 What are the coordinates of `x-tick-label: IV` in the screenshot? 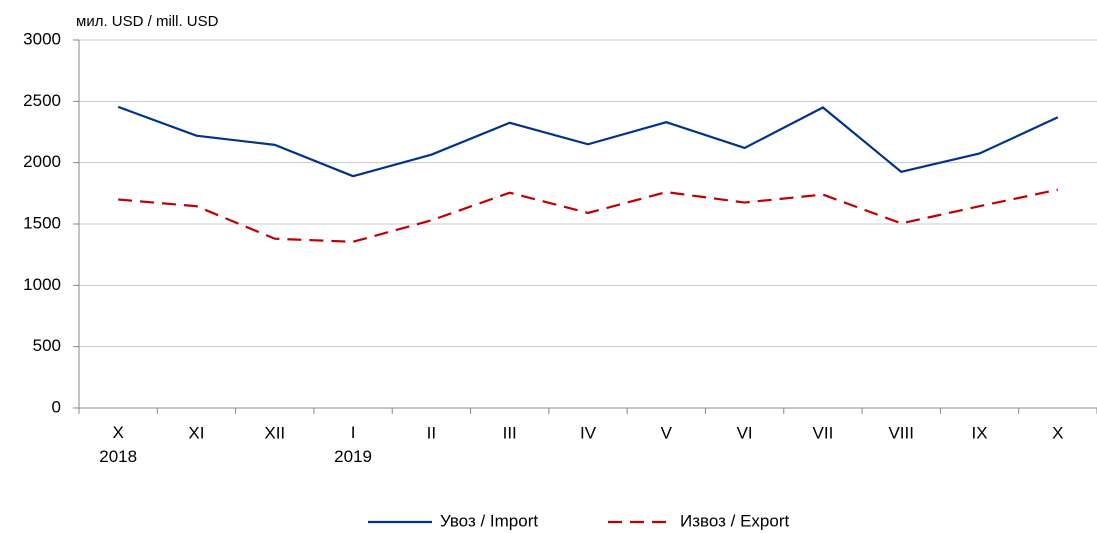 It's located at (588, 432).